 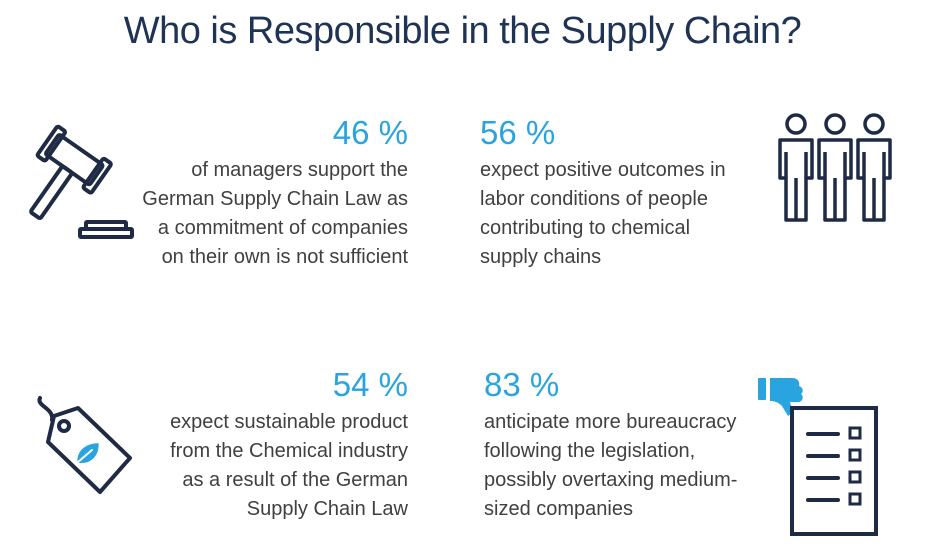 What do you see at coordinates (518, 132) in the screenshot?
I see `stat-percent: 56 %` at bounding box center [518, 132].